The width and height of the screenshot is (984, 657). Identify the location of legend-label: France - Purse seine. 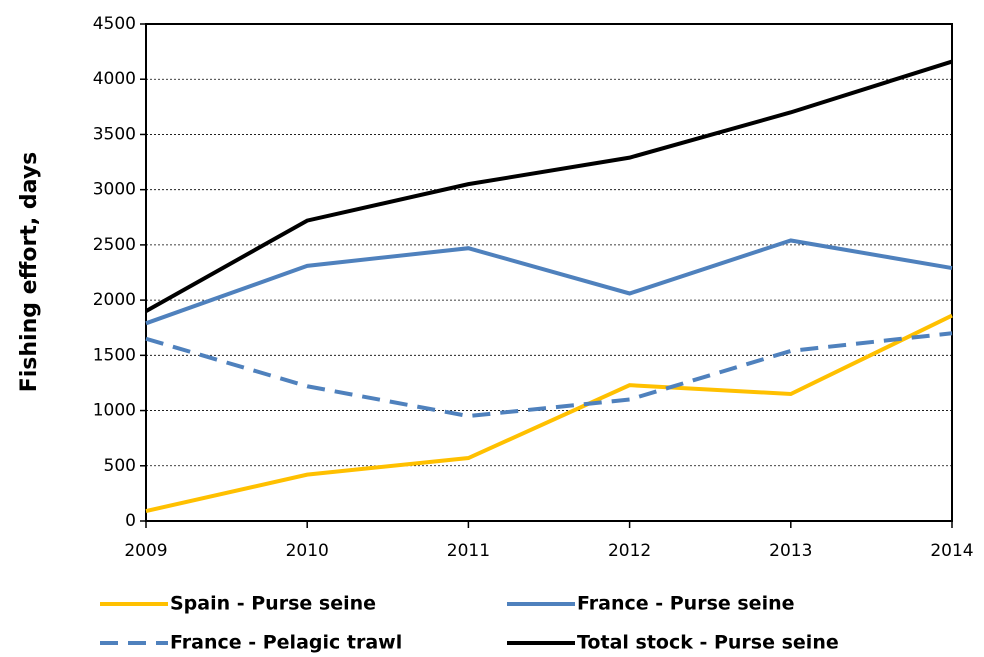
(686, 604).